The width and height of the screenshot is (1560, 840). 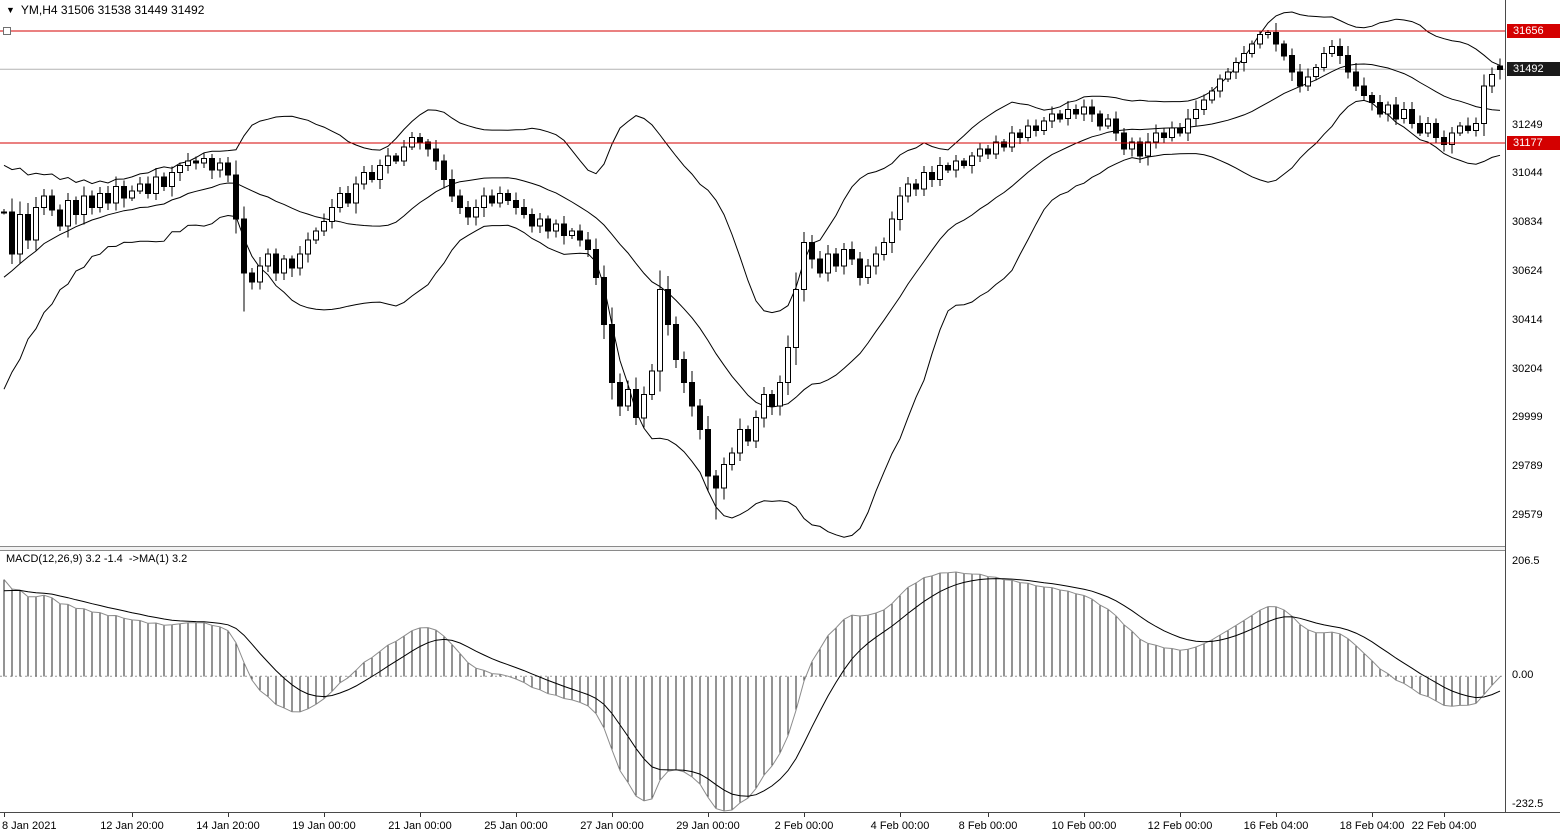 I want to click on price-axis-label: 30414, so click(x=1527, y=320).